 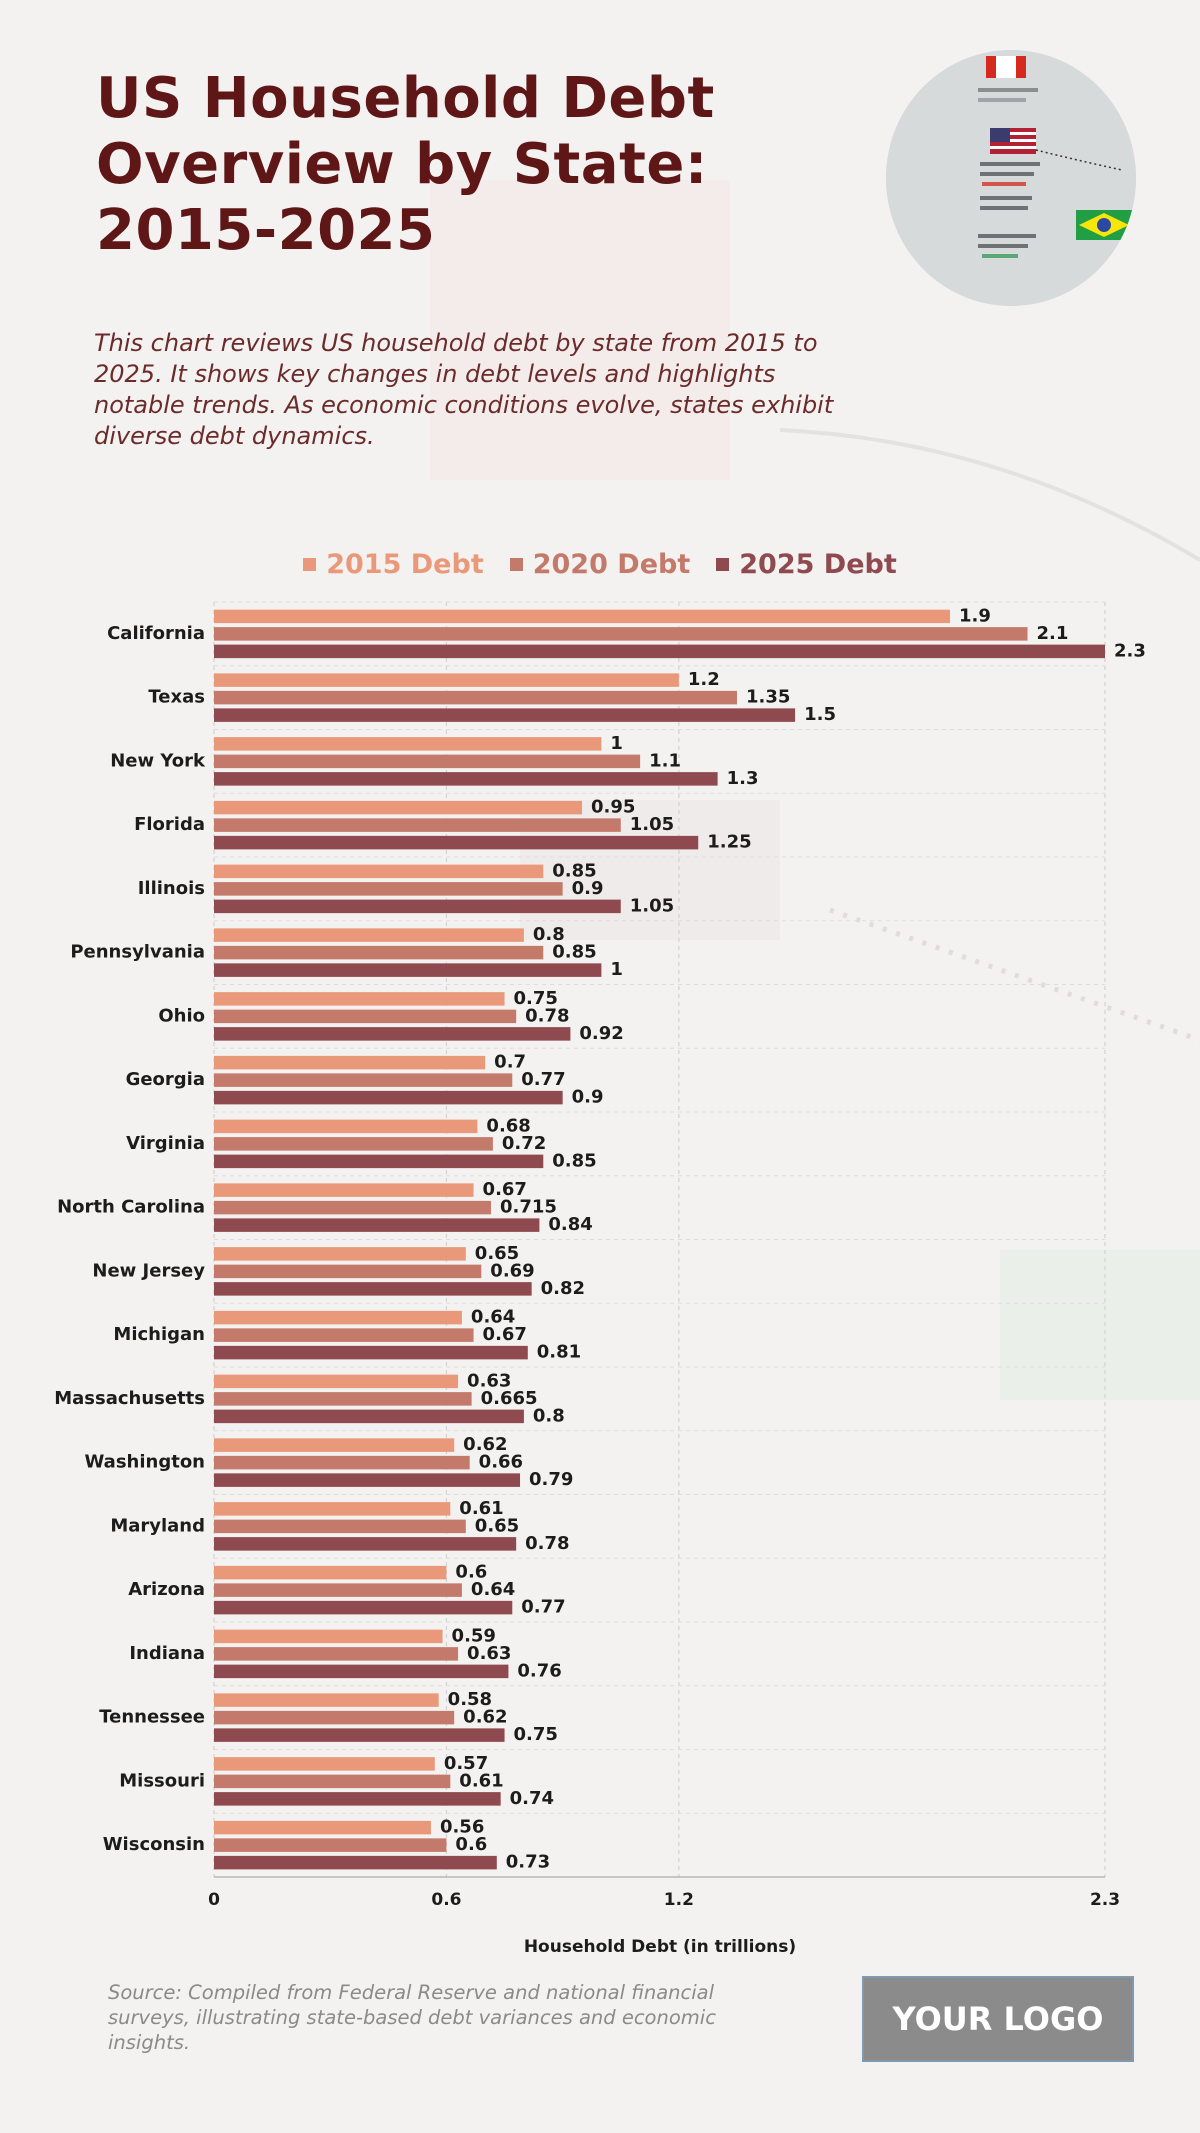 I want to click on bar-new-york-2020-debt, so click(x=427, y=761).